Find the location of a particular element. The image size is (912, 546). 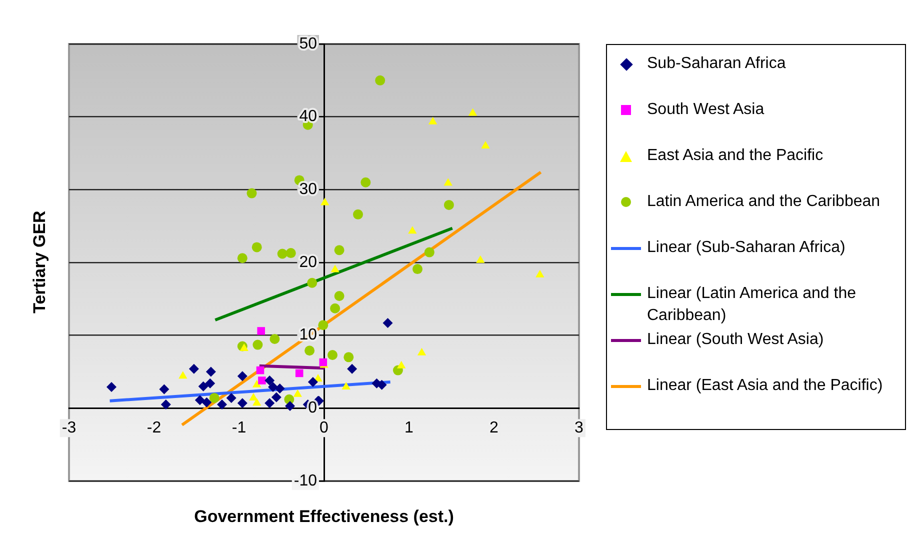

y-tick-label: 30 is located at coordinates (308, 189).